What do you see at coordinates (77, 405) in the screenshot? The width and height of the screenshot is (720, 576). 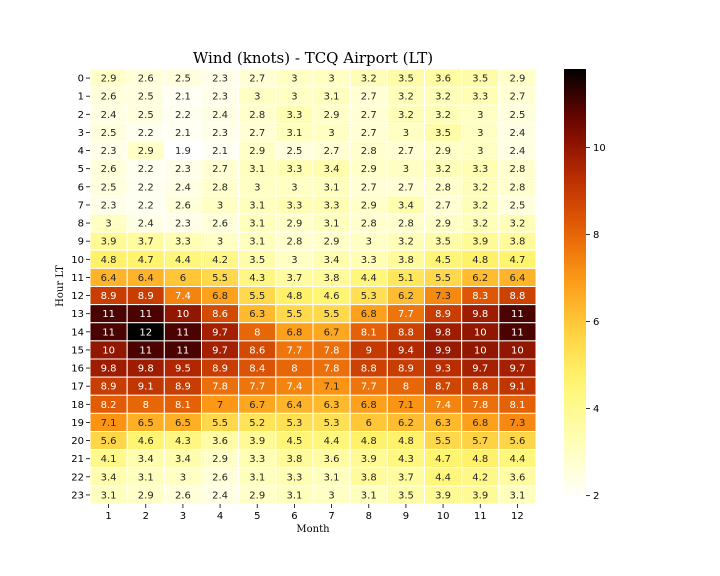 I see `y-tick-label: 18` at bounding box center [77, 405].